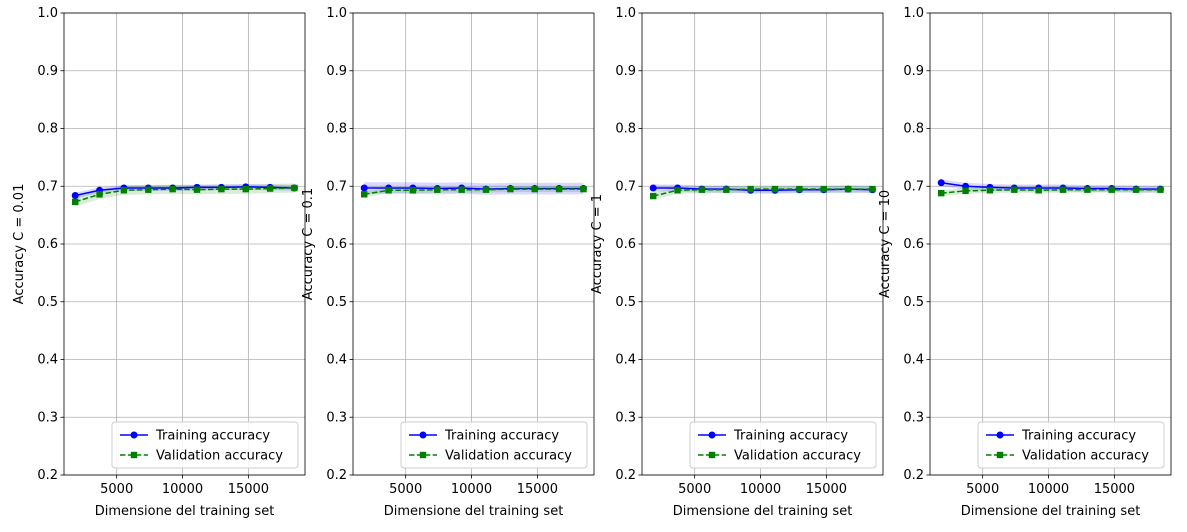  What do you see at coordinates (826, 489) in the screenshot?
I see `x-tick-label: 15000` at bounding box center [826, 489].